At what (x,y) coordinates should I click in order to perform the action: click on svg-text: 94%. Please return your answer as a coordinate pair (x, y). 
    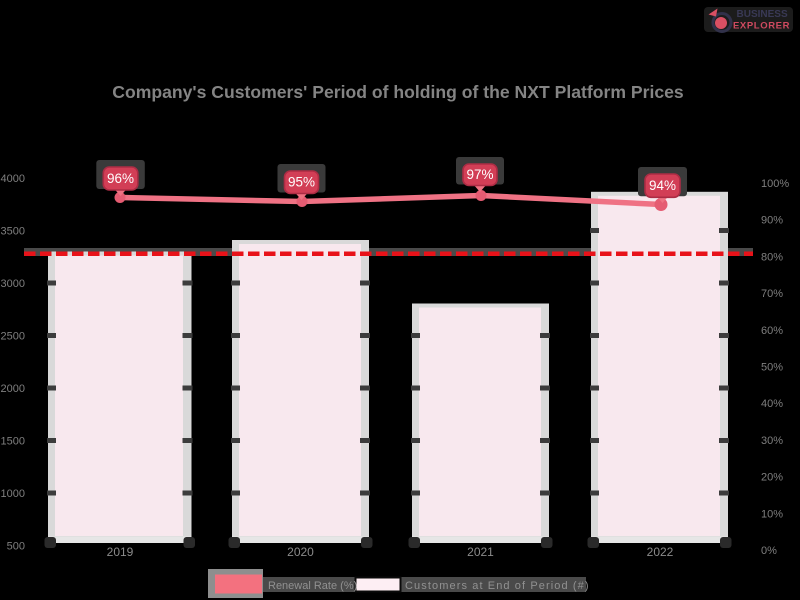
    Looking at the image, I should click on (662, 185).